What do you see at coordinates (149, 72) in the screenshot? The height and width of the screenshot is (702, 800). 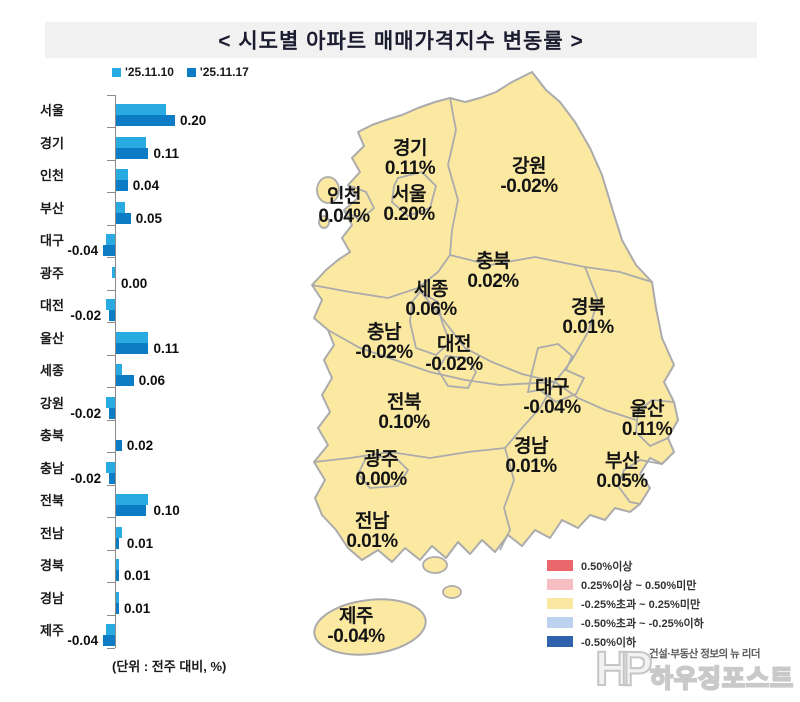 I see `series-legend-label-0: '25.11.10` at bounding box center [149, 72].